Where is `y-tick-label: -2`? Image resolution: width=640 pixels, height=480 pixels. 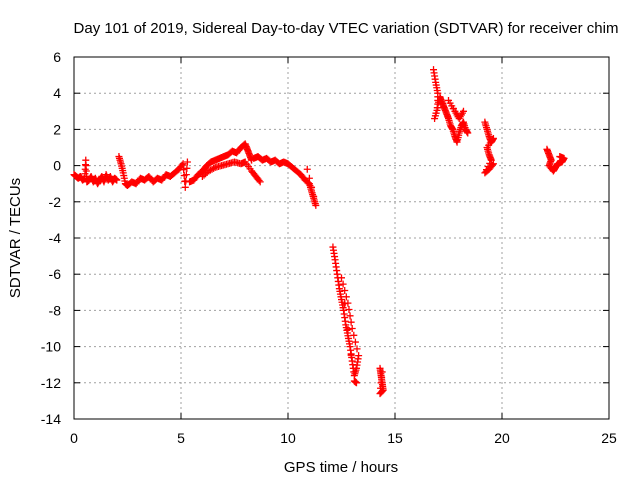
y-tick-label: -2 is located at coordinates (55, 202).